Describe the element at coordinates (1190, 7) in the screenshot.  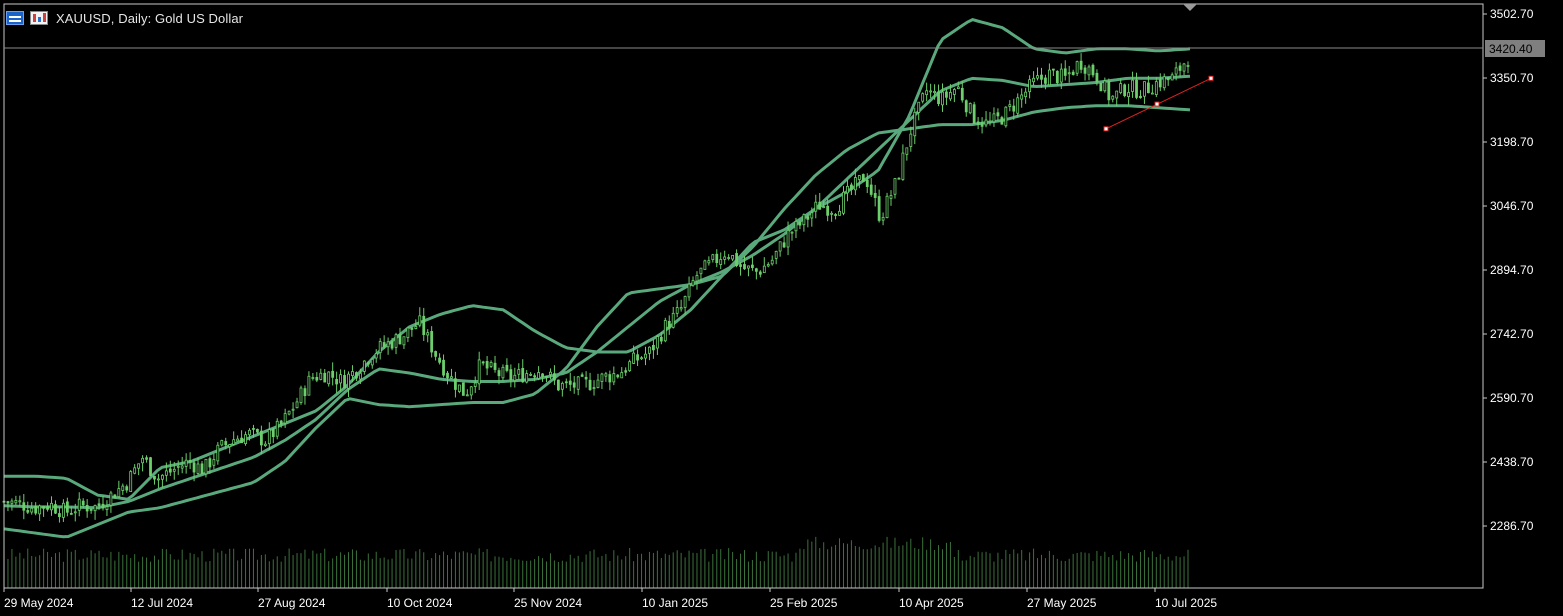
I see `shift-marker-icon` at that location.